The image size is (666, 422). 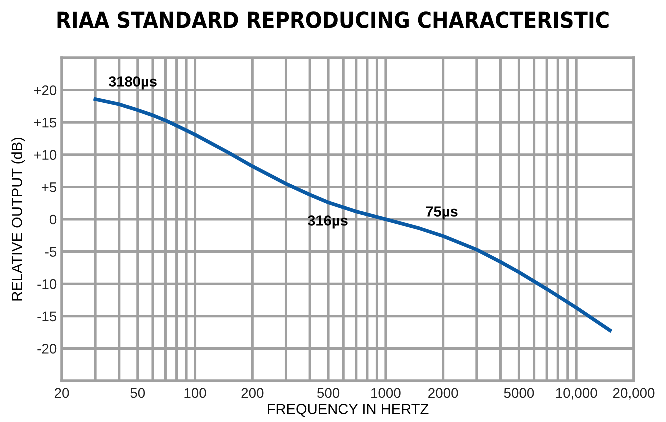 I want to click on y-tick-label: +15, so click(x=45, y=123).